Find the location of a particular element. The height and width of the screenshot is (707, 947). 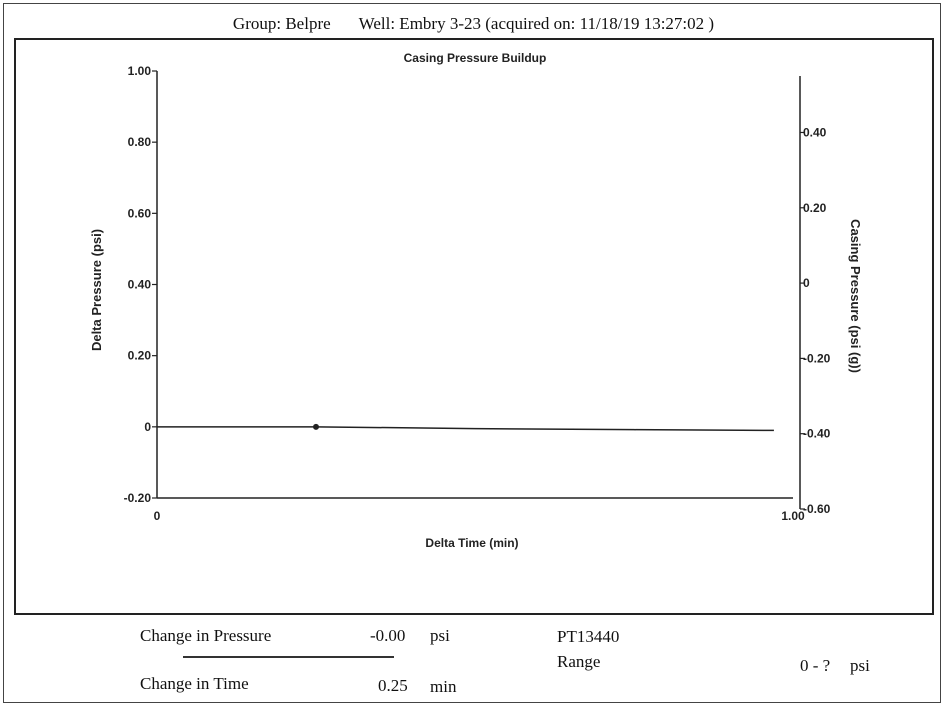

range-label: Range is located at coordinates (579, 661).